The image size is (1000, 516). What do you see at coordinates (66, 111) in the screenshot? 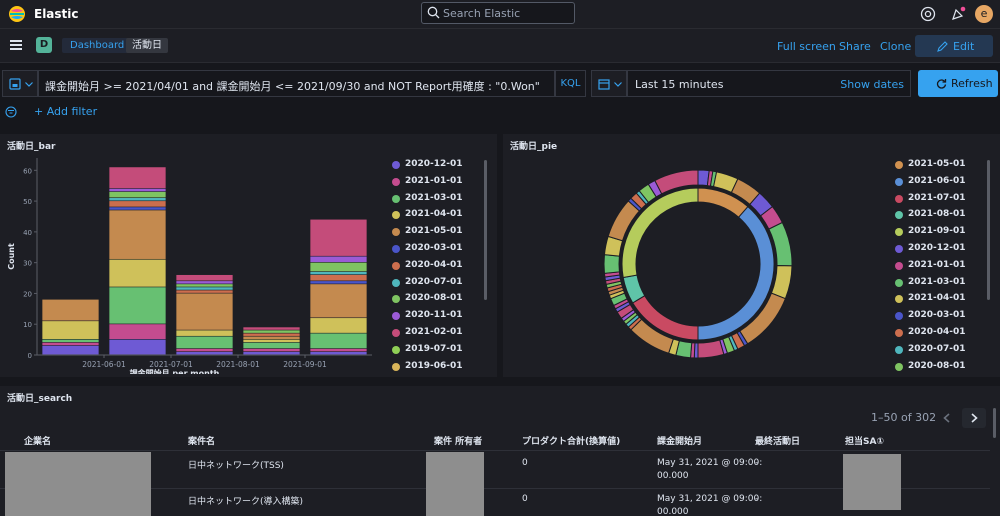
I see `add-filter-button: + Add filter` at bounding box center [66, 111].